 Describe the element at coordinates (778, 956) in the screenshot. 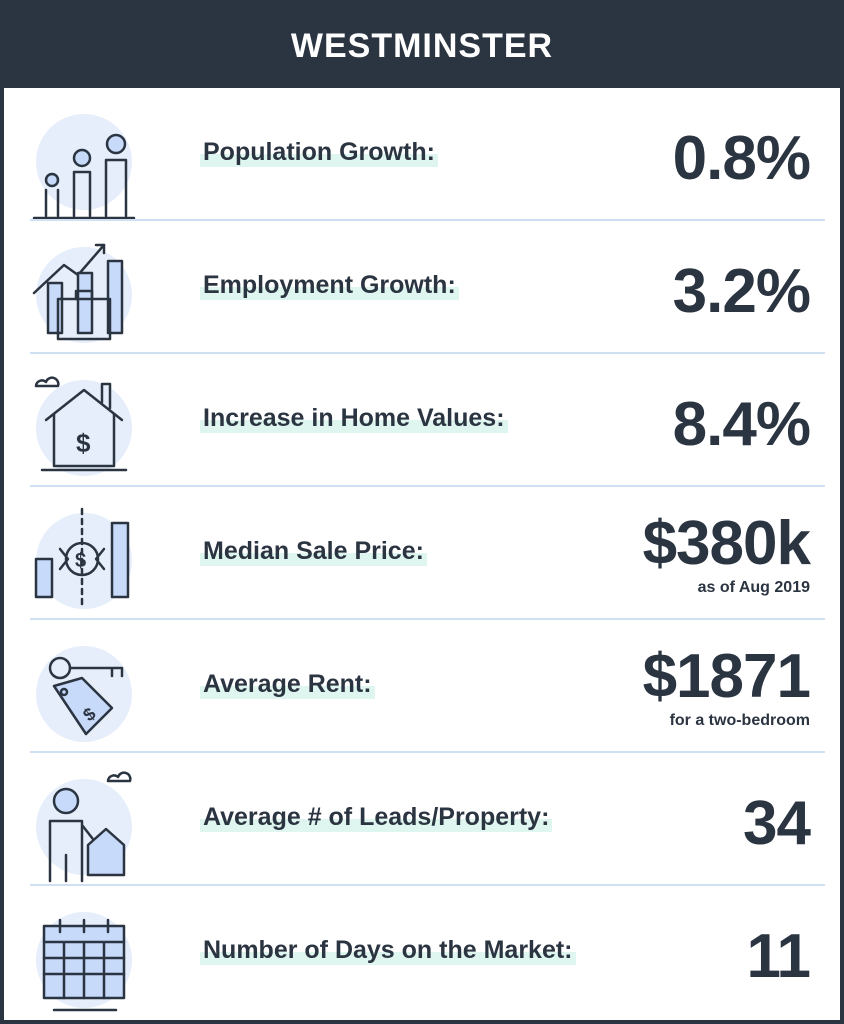

I see `stat-value: 11` at that location.